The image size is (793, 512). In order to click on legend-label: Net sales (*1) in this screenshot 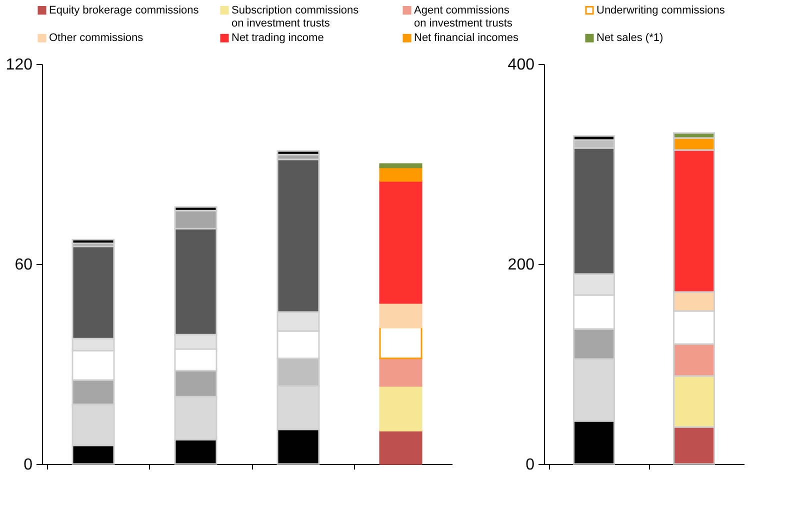, I will do `click(630, 38)`.